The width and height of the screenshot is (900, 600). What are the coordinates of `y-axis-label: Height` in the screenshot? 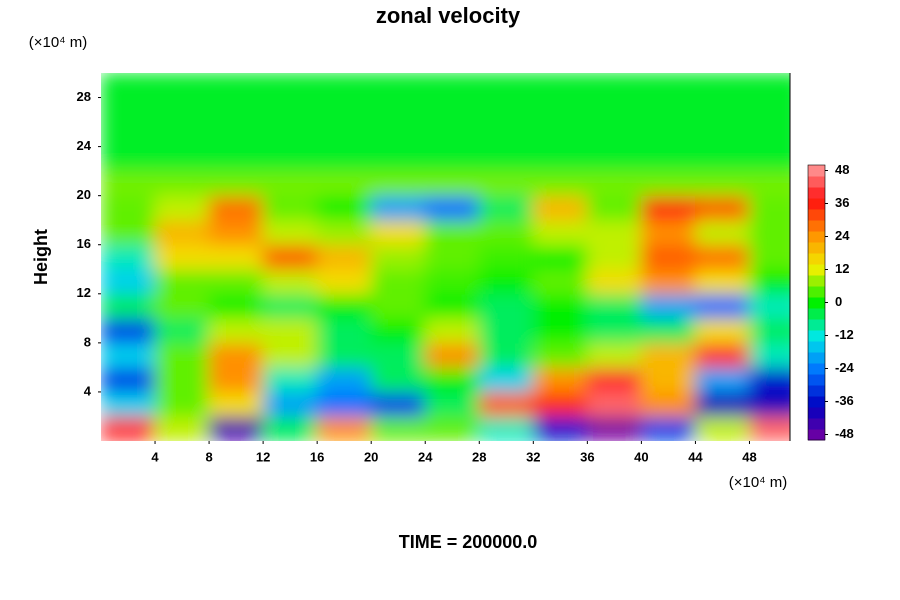 It's located at (41, 257).